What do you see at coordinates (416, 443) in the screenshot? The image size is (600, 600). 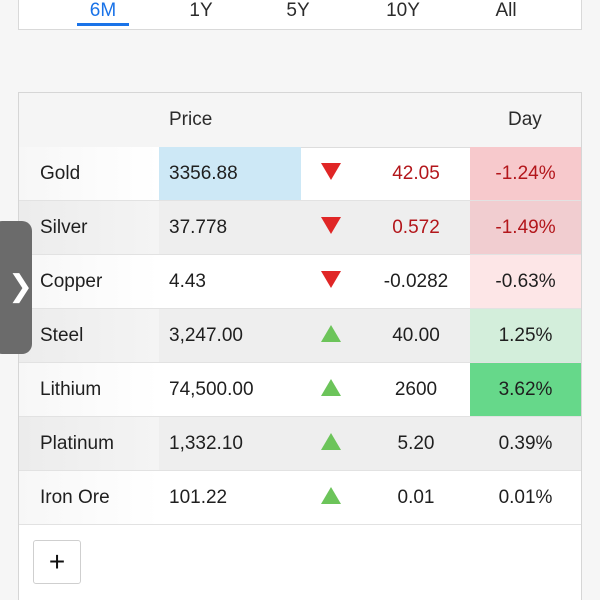 I see `change-cell: 5.20` at bounding box center [416, 443].